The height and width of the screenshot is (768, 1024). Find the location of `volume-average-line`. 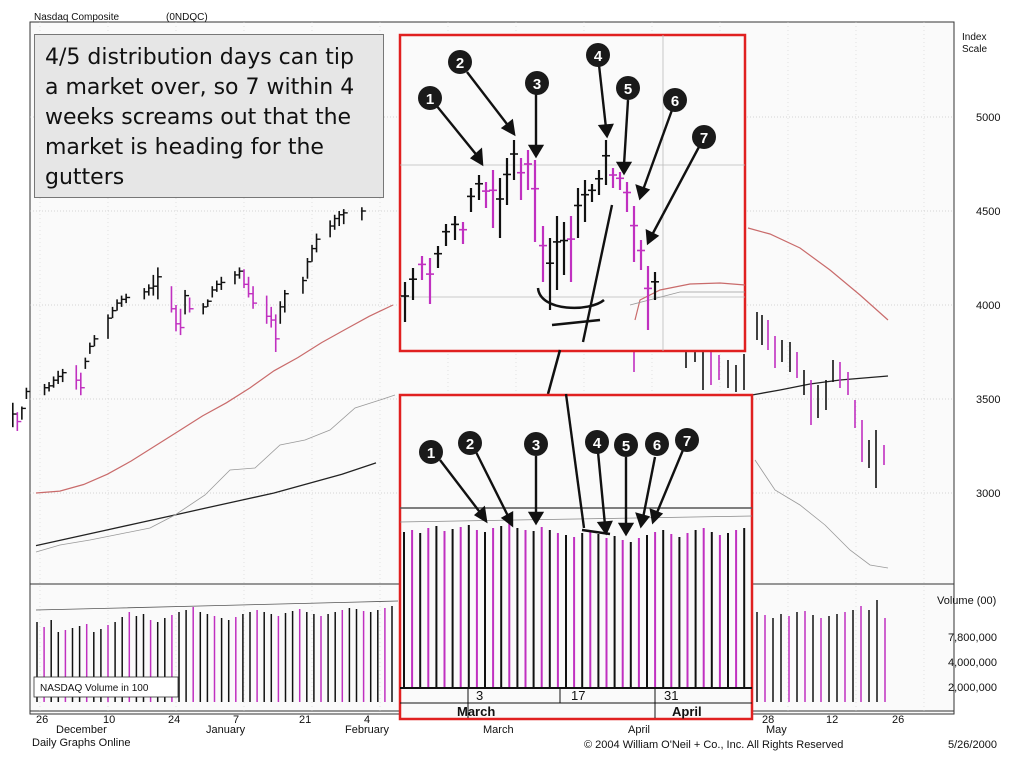

volume-average-line is located at coordinates (217, 605).